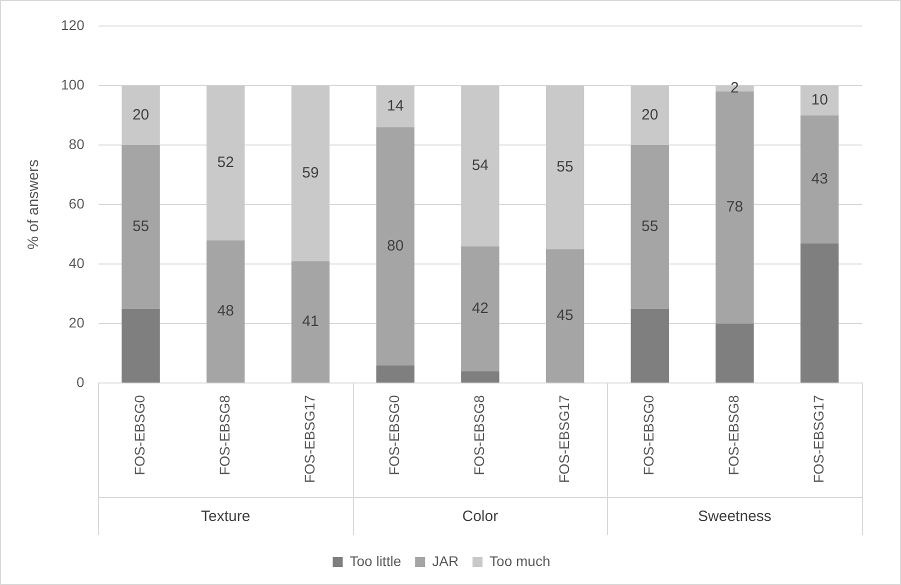 This screenshot has width=901, height=585. Describe the element at coordinates (73, 84) in the screenshot. I see `y-tick-label: 100` at that location.